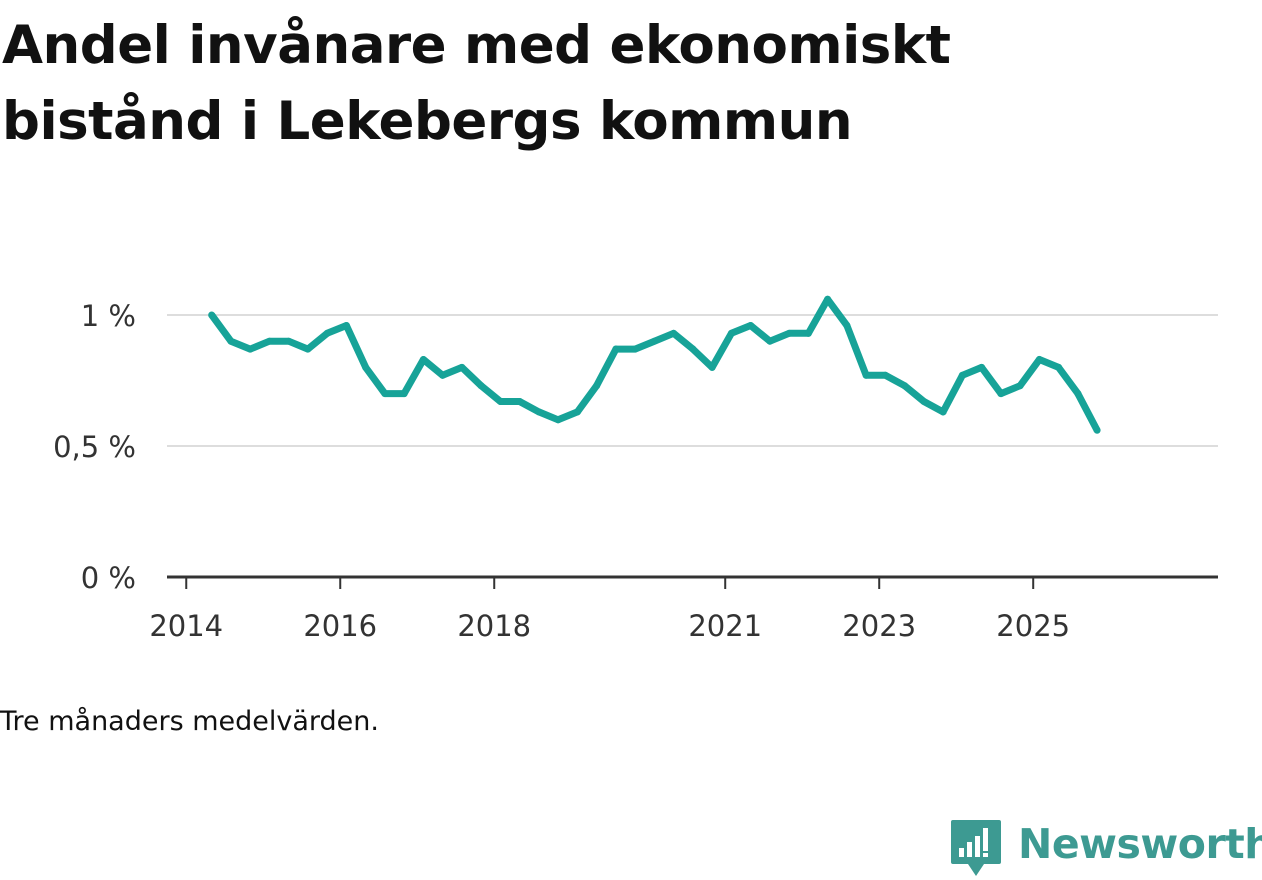  Describe the element at coordinates (108, 578) in the screenshot. I see `y-tick-label: 0 %` at that location.